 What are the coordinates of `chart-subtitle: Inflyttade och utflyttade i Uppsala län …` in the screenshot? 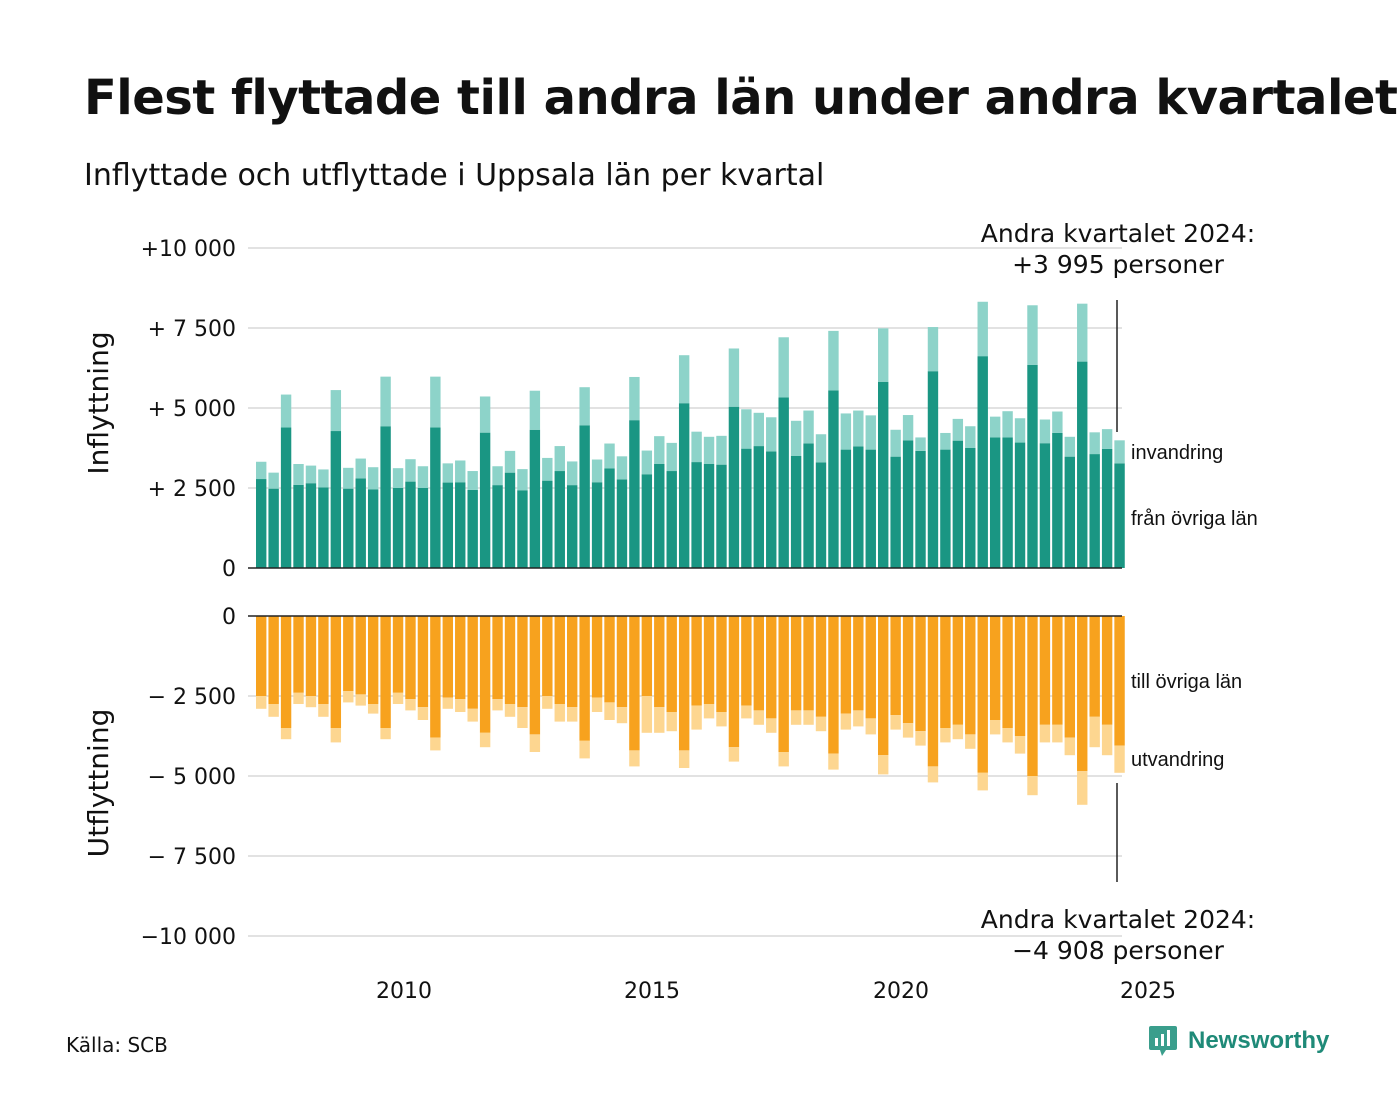 It's located at (454, 175).